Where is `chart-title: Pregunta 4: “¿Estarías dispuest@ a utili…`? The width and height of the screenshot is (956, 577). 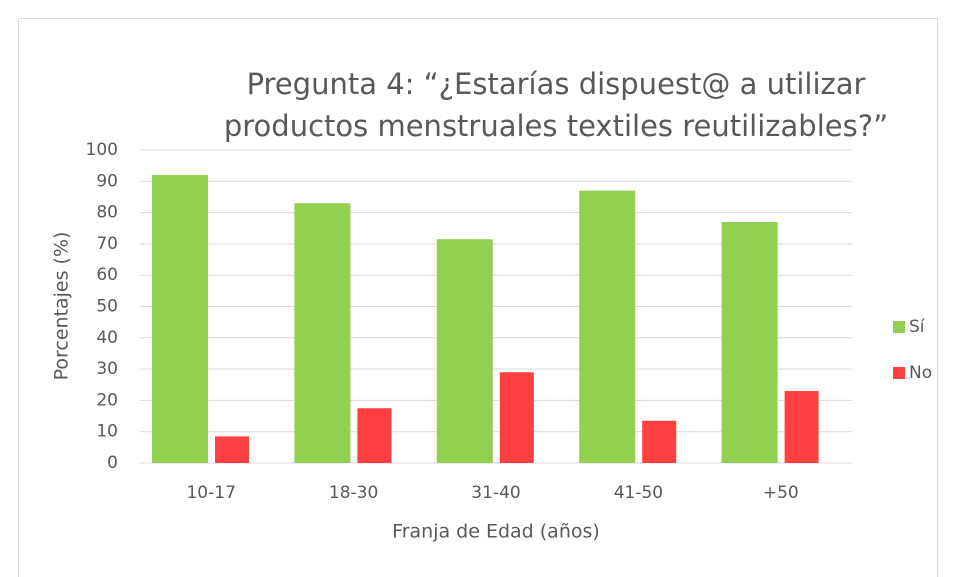
chart-title: Pregunta 4: “¿Estarías dispuest@ a utili… is located at coordinates (556, 84).